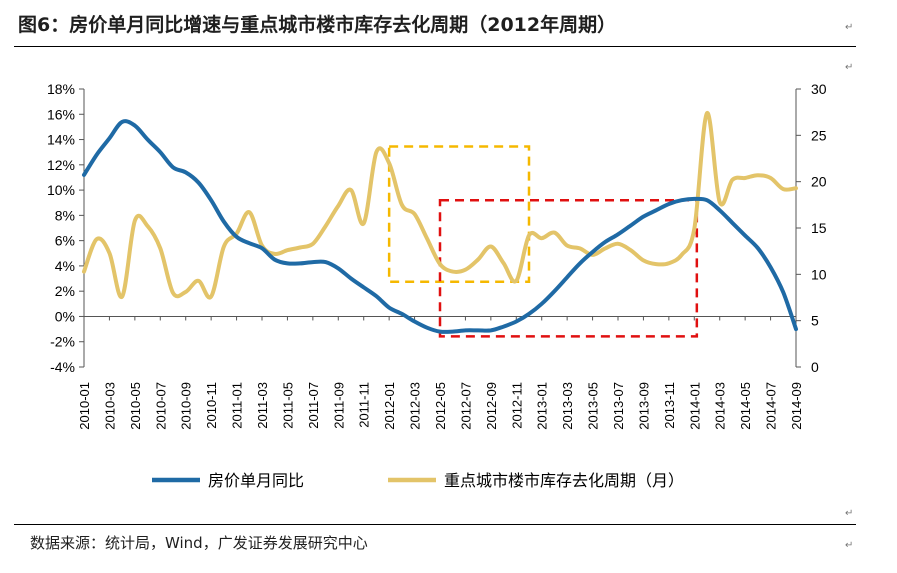 Image resolution: width=897 pixels, height=573 pixels. What do you see at coordinates (568, 268) in the screenshot?
I see `red-dashed-box` at bounding box center [568, 268].